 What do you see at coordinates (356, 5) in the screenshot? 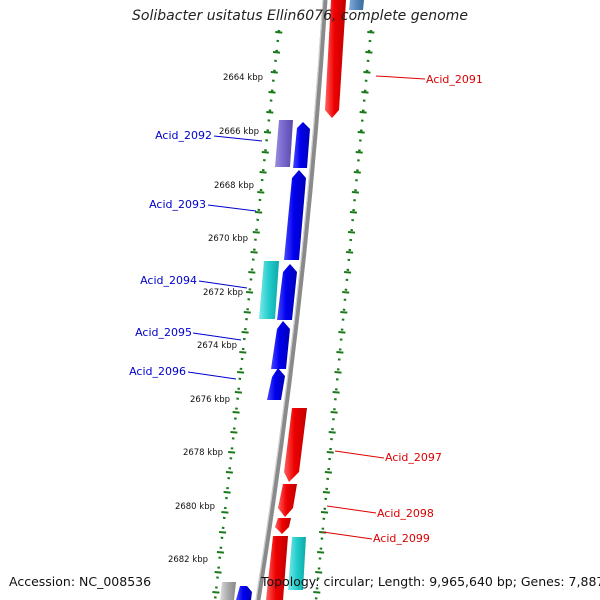
I see `gene-partial-steel` at bounding box center [356, 5].